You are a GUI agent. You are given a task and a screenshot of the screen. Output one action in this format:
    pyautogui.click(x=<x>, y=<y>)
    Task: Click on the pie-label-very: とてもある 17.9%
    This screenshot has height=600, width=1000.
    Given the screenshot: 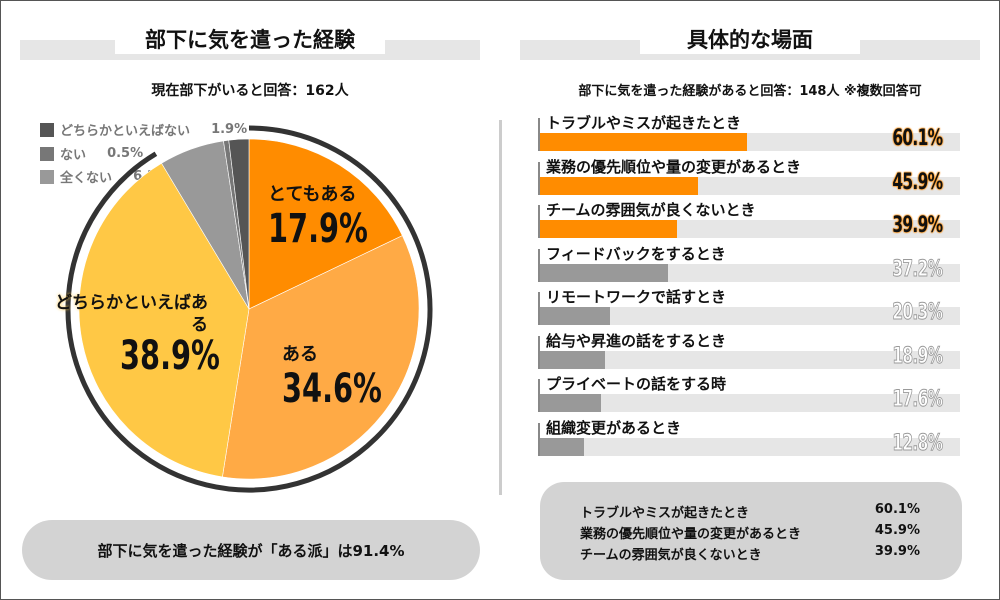 What is the action you would take?
    pyautogui.click(x=337, y=216)
    